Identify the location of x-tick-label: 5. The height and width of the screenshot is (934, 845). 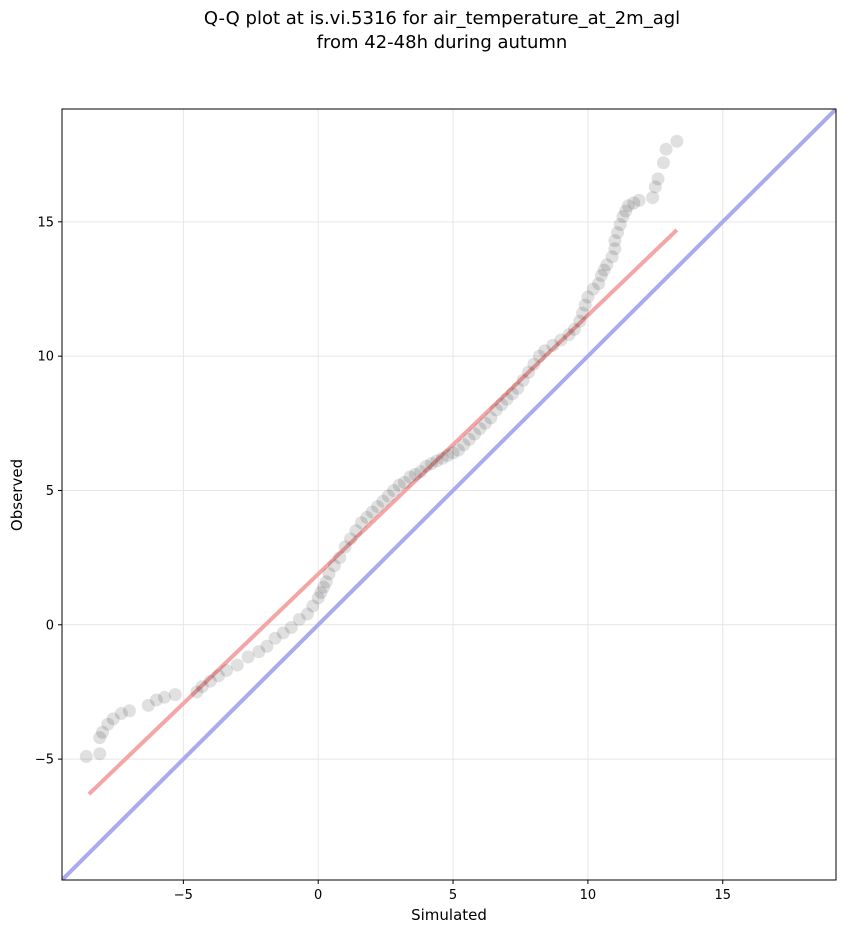
(453, 895).